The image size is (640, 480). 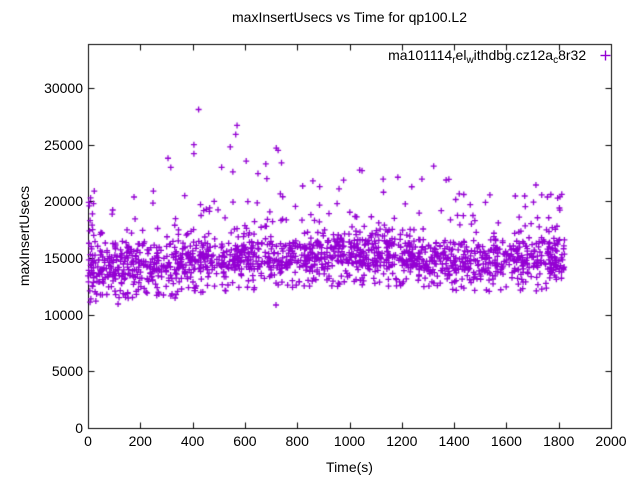 I want to click on legend: ma101114relwithdbg.cz12ac8r32, so click(x=499, y=56).